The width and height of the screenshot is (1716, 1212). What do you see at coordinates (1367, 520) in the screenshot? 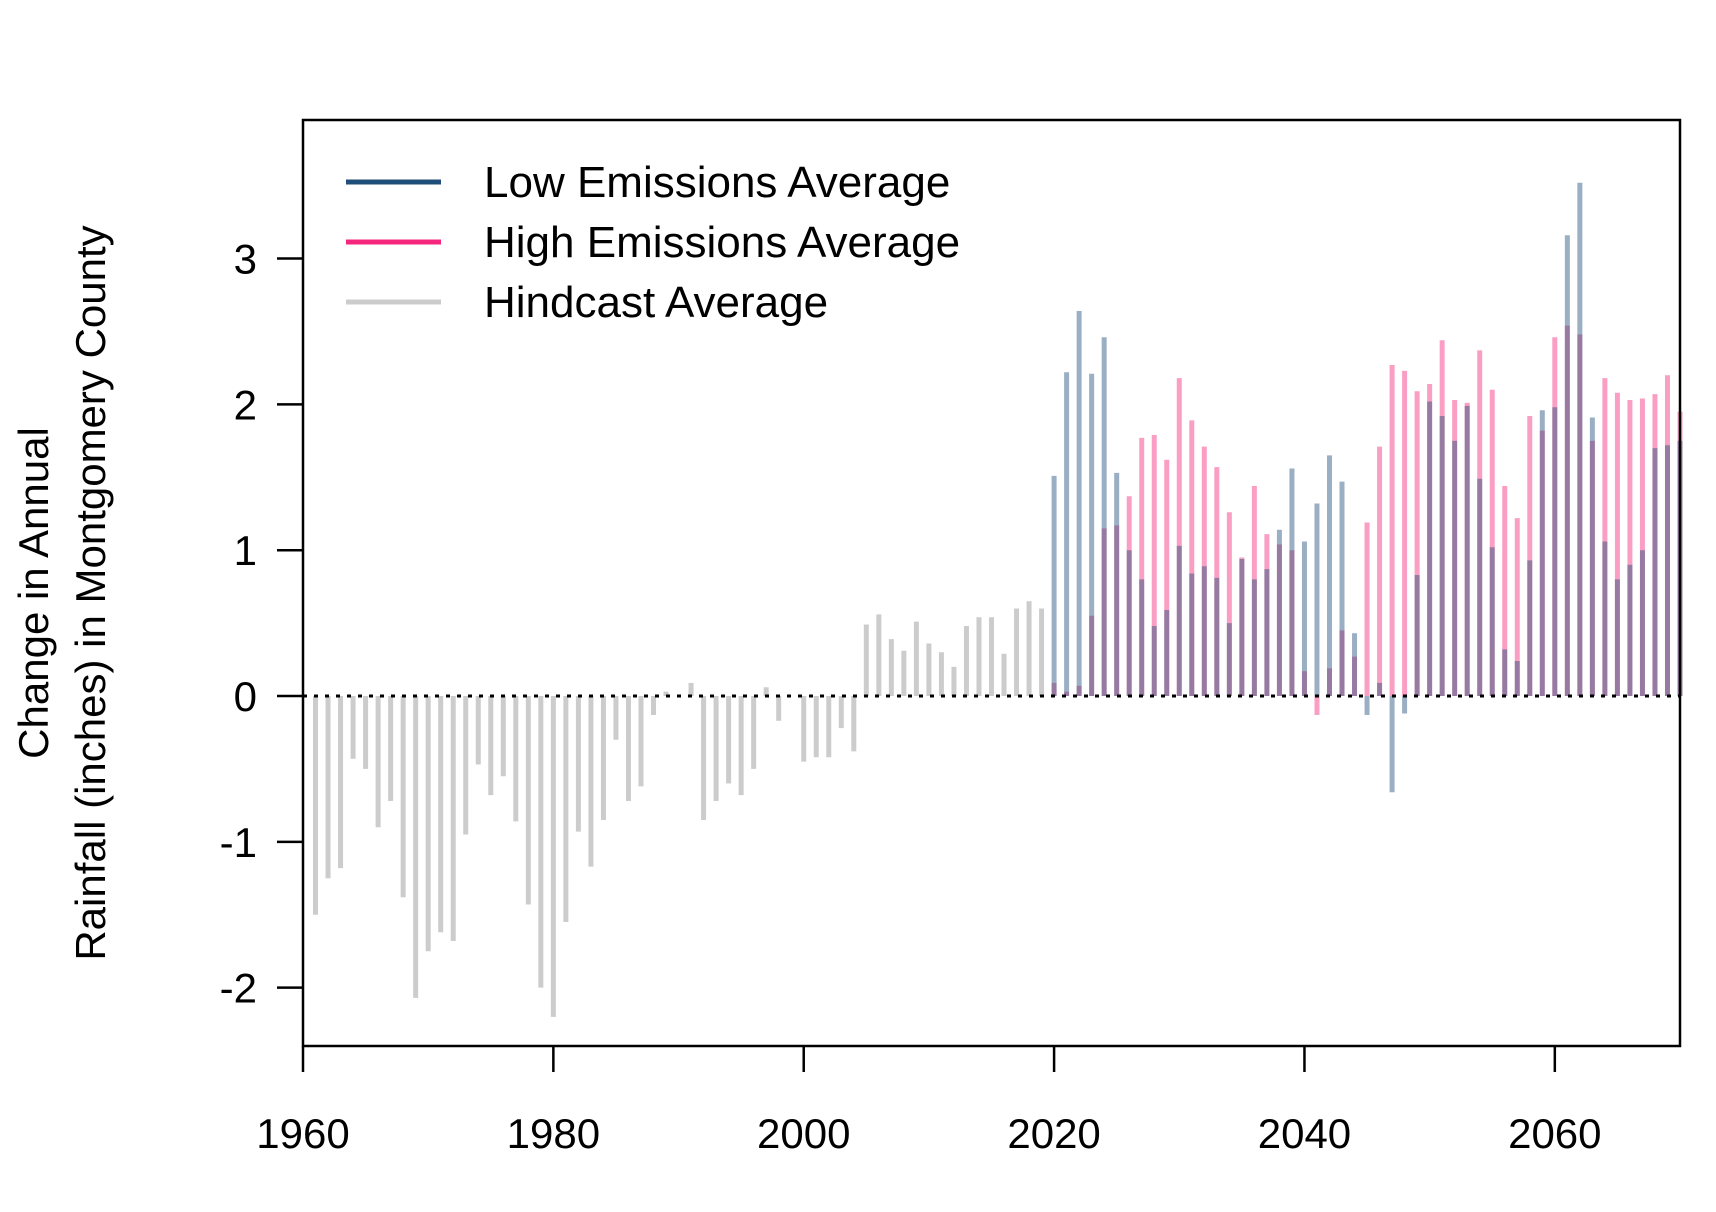
I see `high-emissions-series` at bounding box center [1367, 520].